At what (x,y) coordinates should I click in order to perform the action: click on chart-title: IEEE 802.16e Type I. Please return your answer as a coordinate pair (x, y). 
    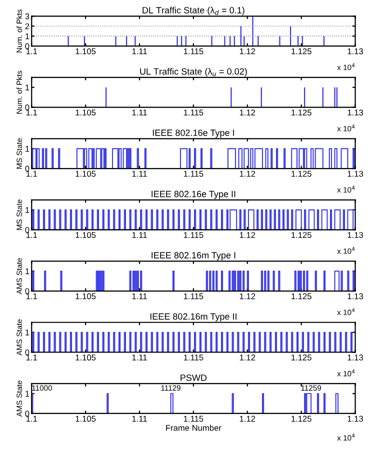
    Looking at the image, I should click on (193, 134).